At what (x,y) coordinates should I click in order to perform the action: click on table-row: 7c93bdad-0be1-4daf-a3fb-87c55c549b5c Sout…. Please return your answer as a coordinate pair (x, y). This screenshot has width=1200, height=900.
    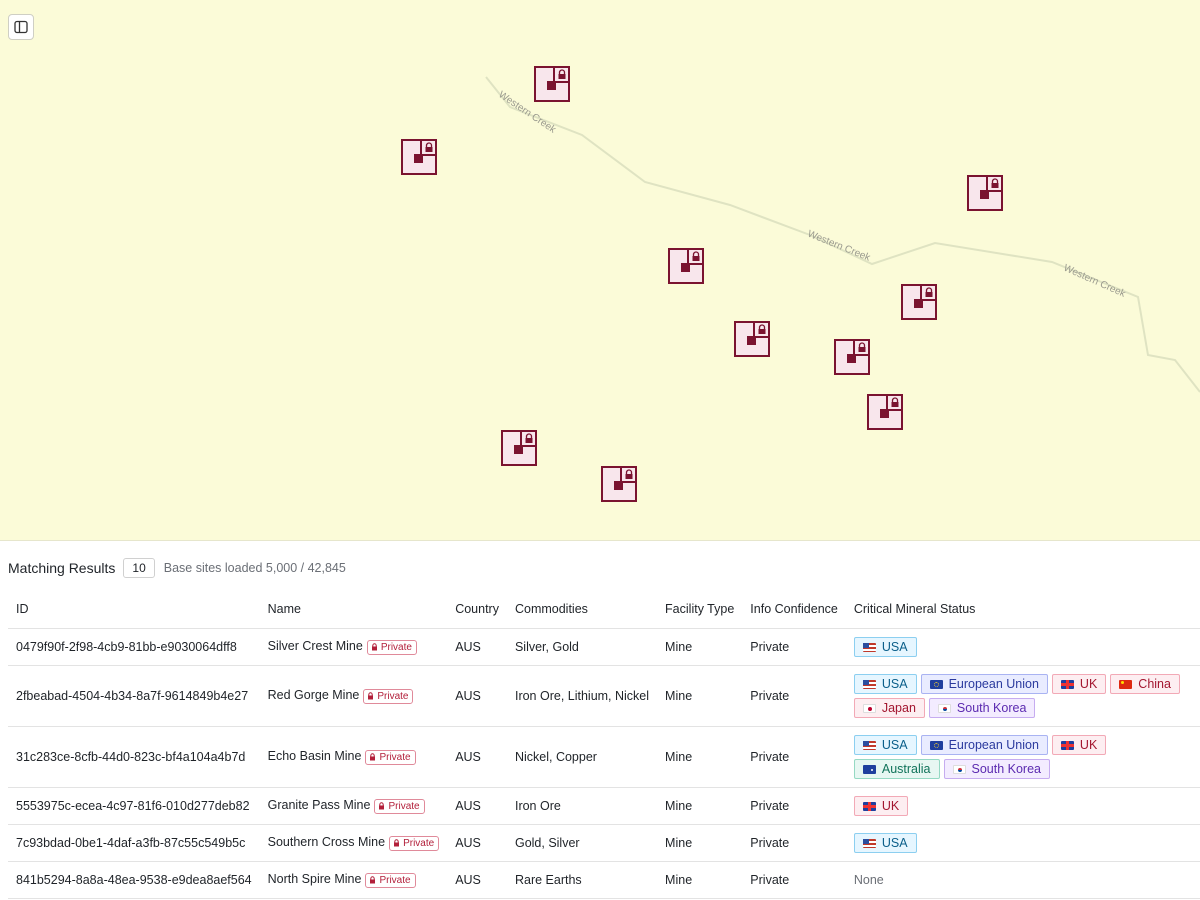
    Looking at the image, I should click on (604, 843).